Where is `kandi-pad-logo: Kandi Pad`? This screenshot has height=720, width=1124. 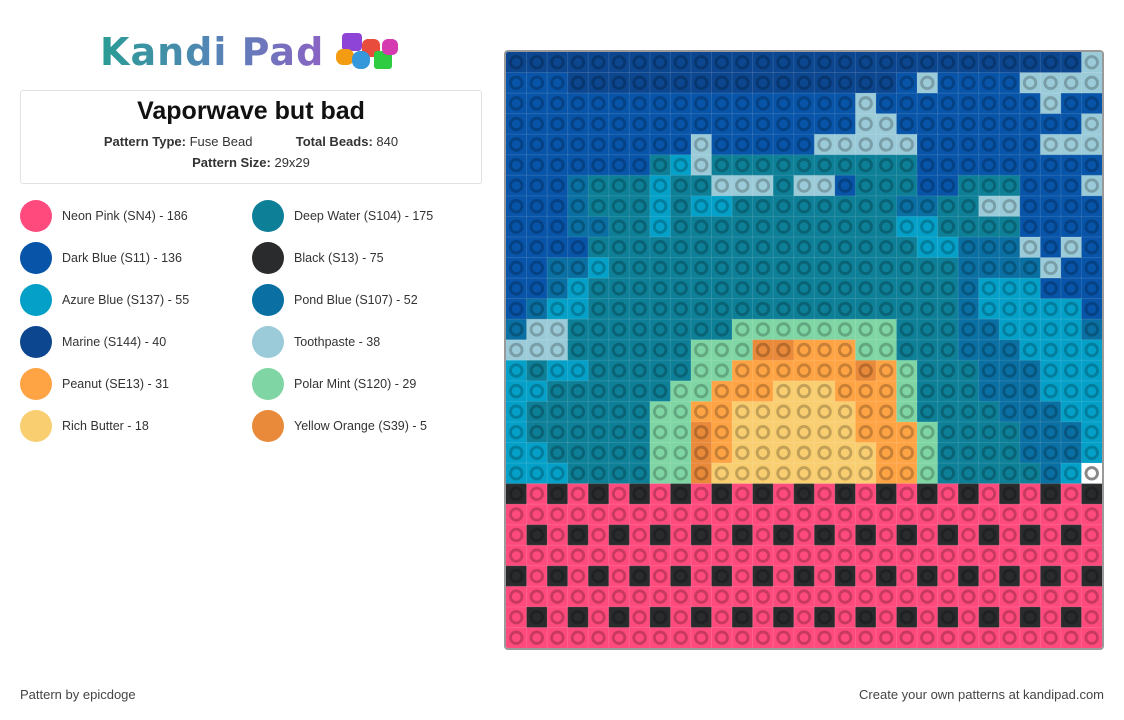 kandi-pad-logo: Kandi Pad is located at coordinates (253, 52).